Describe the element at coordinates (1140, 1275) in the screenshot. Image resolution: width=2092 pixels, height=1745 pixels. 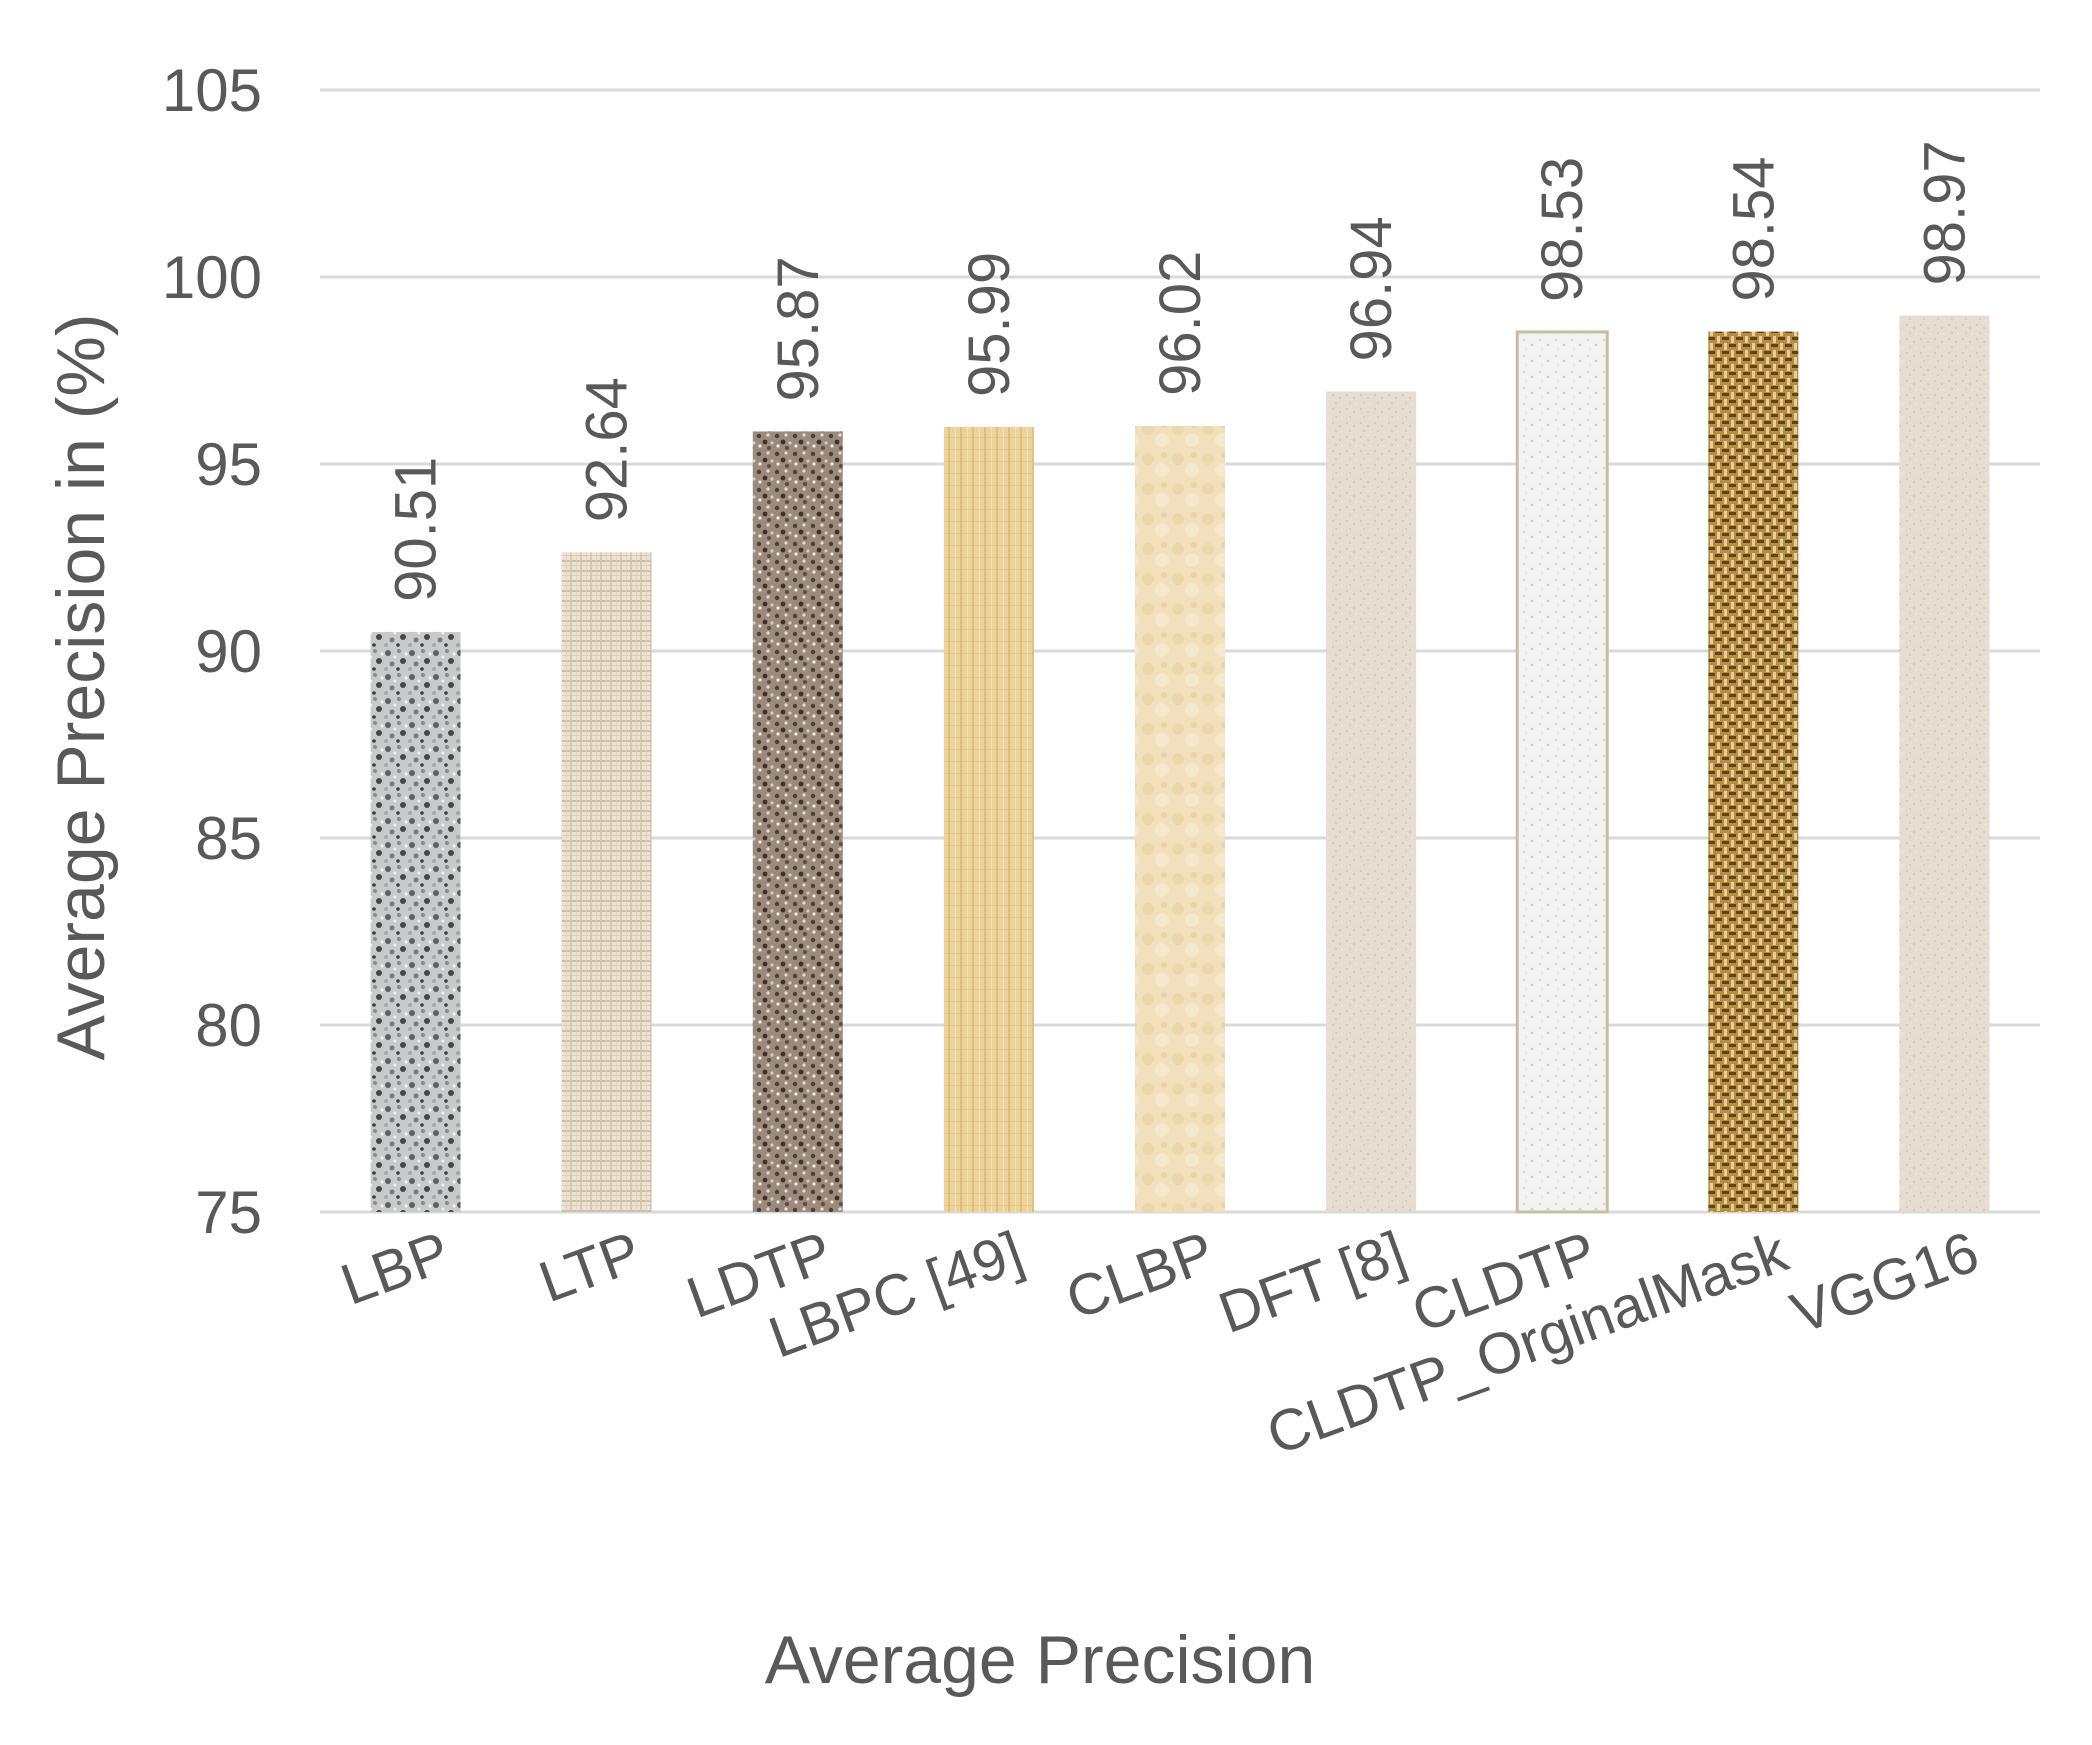
I see `x-category-label: CLBP` at that location.